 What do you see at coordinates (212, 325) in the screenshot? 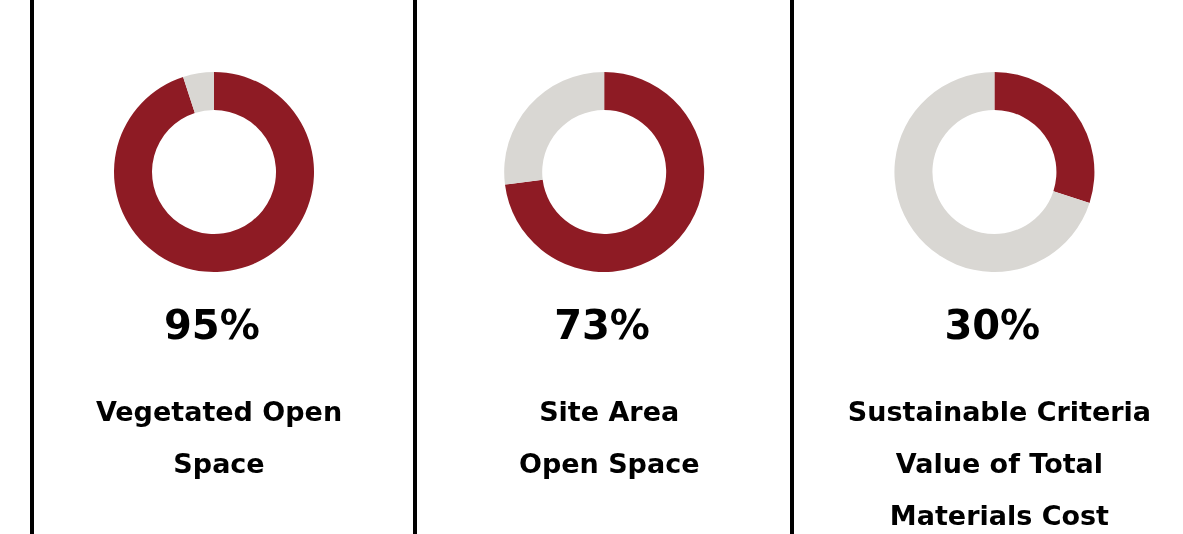
I see `text: 95%` at bounding box center [212, 325].